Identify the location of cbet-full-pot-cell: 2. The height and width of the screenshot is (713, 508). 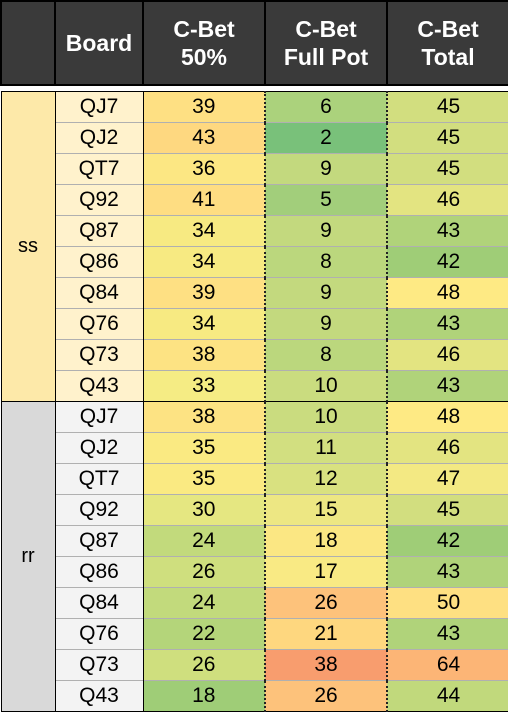
(326, 137).